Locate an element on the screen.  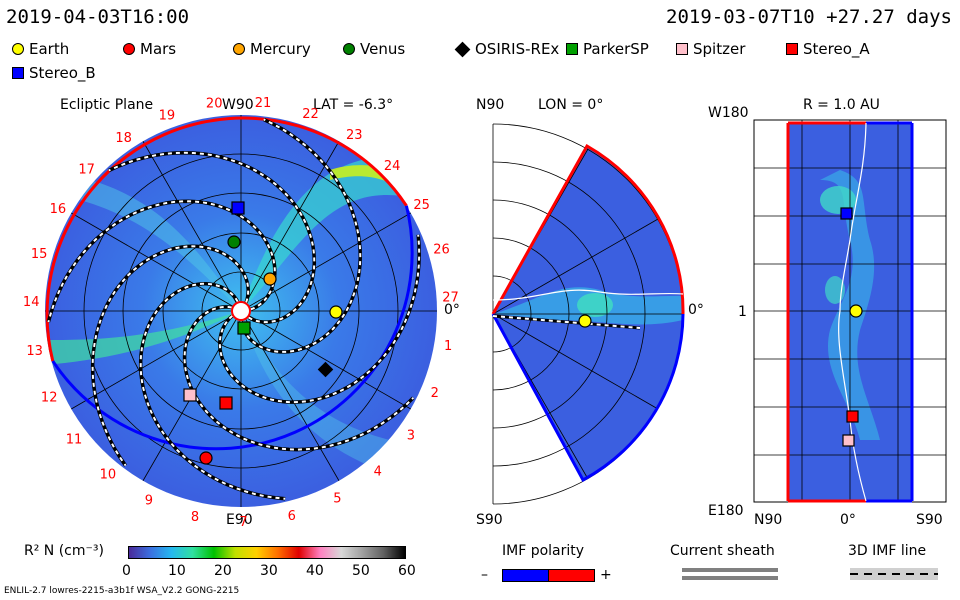
radial-spitzer-marker is located at coordinates (848, 440).